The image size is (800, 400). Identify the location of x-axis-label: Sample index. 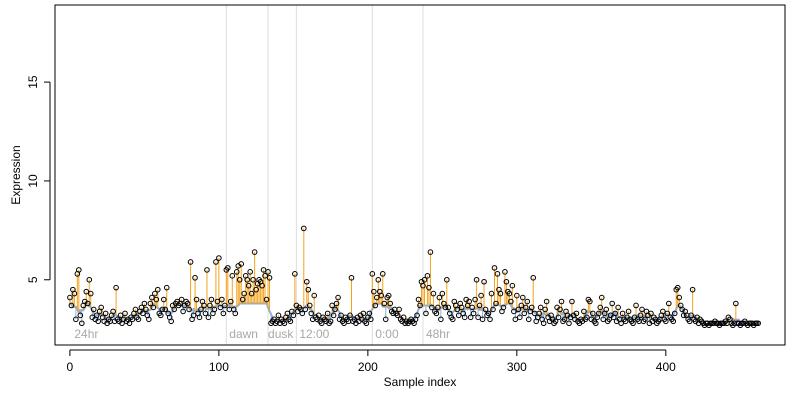
(420, 382).